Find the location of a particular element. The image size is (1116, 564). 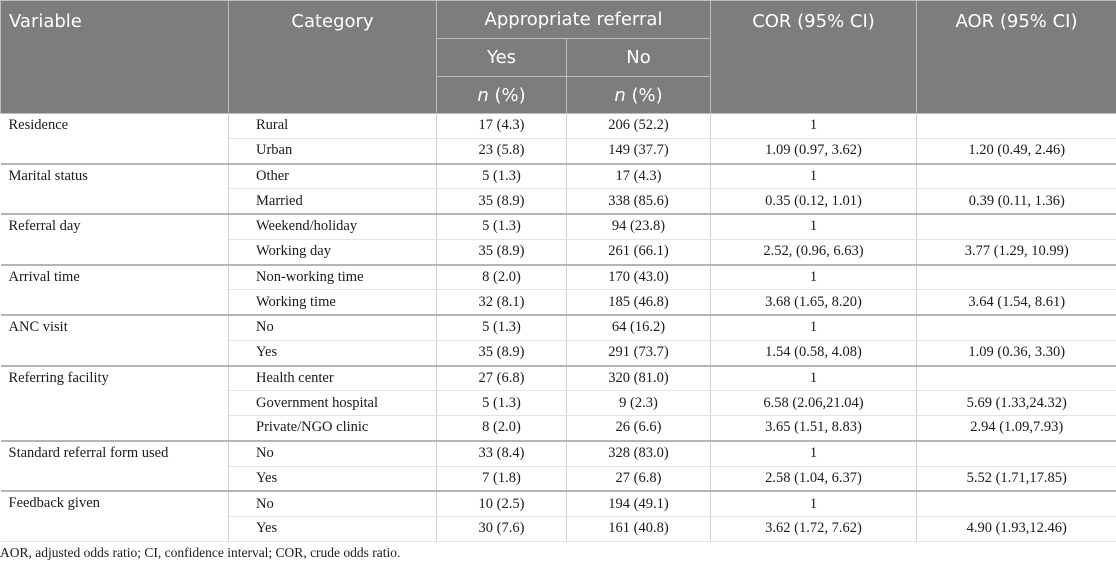

category-cell: Rural is located at coordinates (332, 126).